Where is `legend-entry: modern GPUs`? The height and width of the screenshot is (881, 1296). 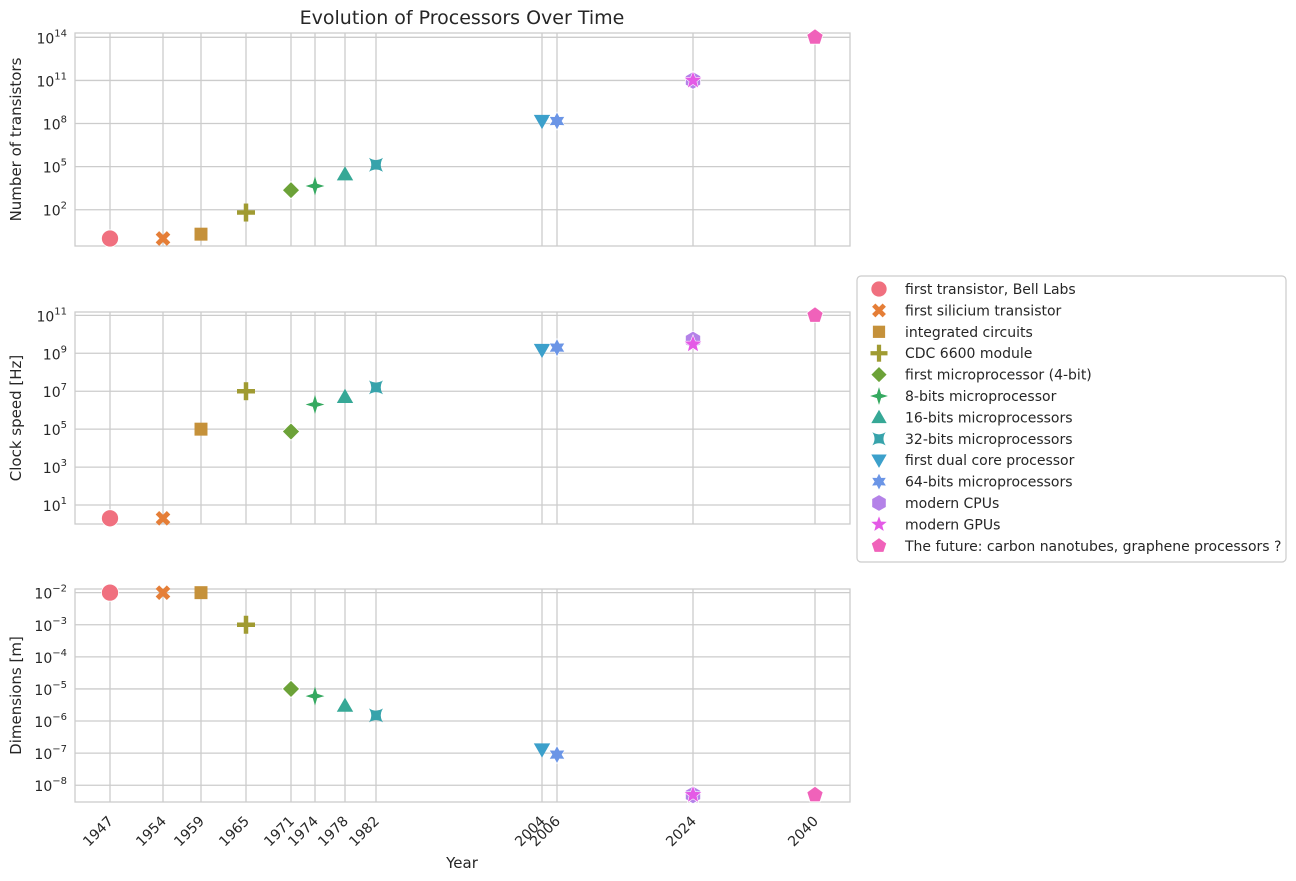 legend-entry: modern GPUs is located at coordinates (934, 523).